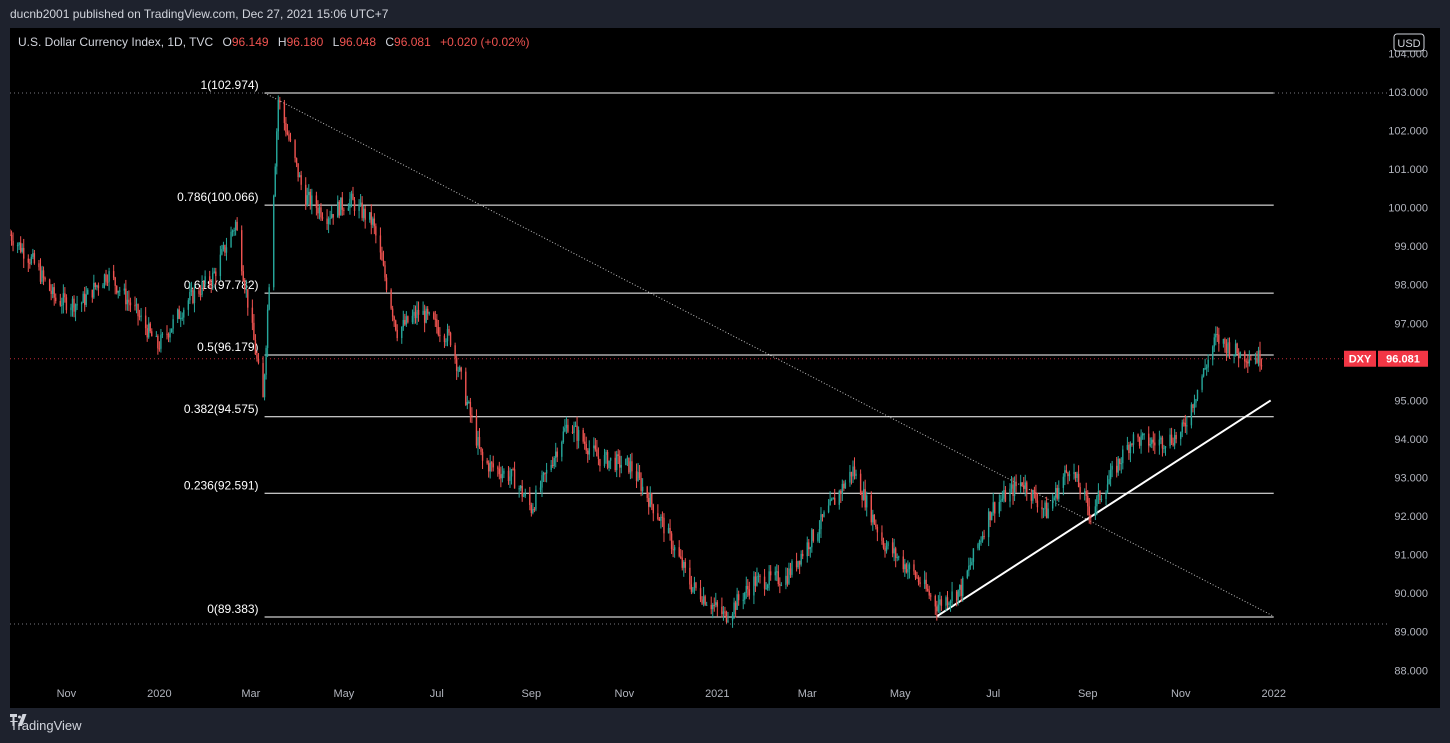  Describe the element at coordinates (67, 694) in the screenshot. I see `x-tick-label: Nov` at that location.